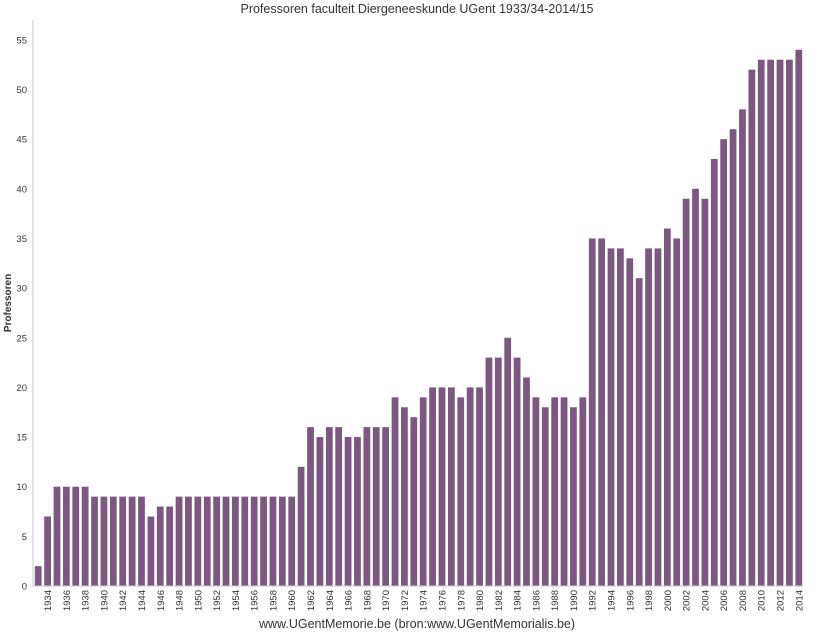 The height and width of the screenshot is (634, 834). Describe the element at coordinates (123, 541) in the screenshot. I see `bar-1942` at that location.